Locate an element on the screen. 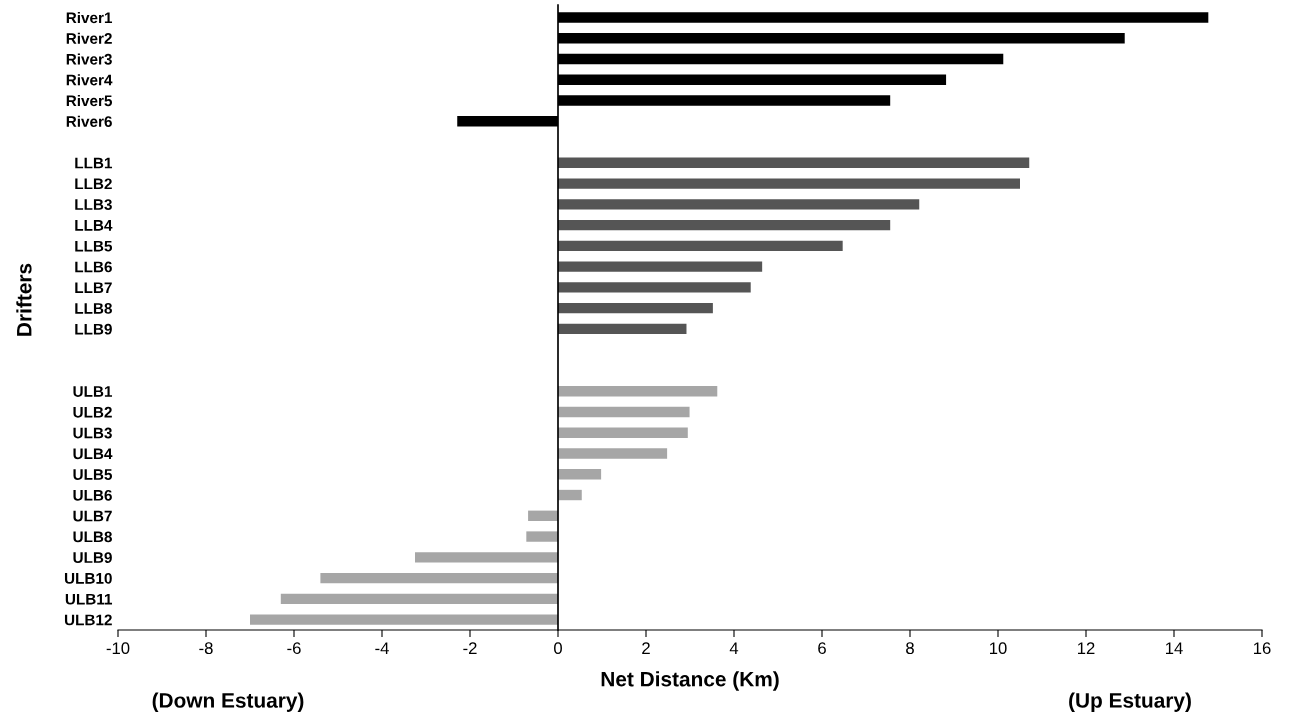  x-tick-label: -4 is located at coordinates (382, 648).